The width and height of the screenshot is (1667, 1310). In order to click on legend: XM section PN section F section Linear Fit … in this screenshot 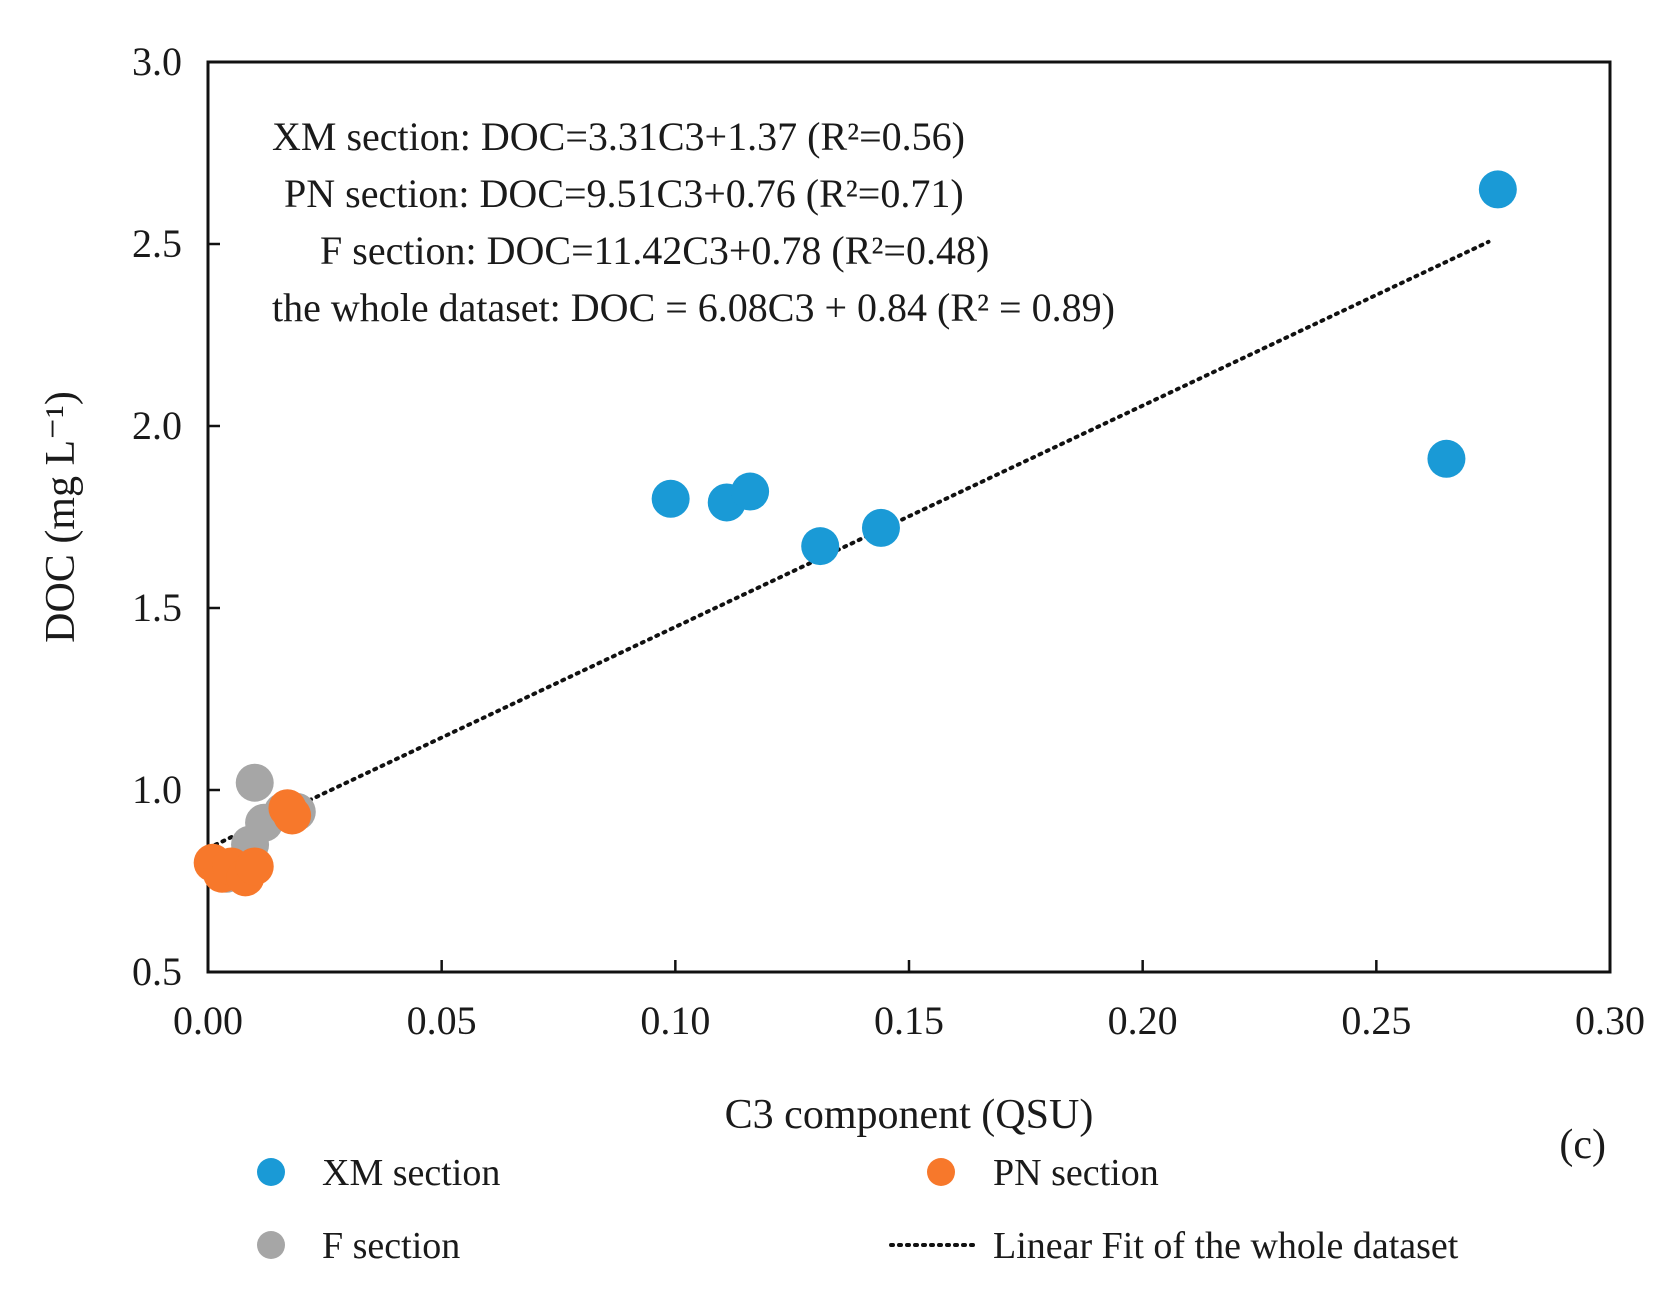, I will do `click(858, 1209)`.